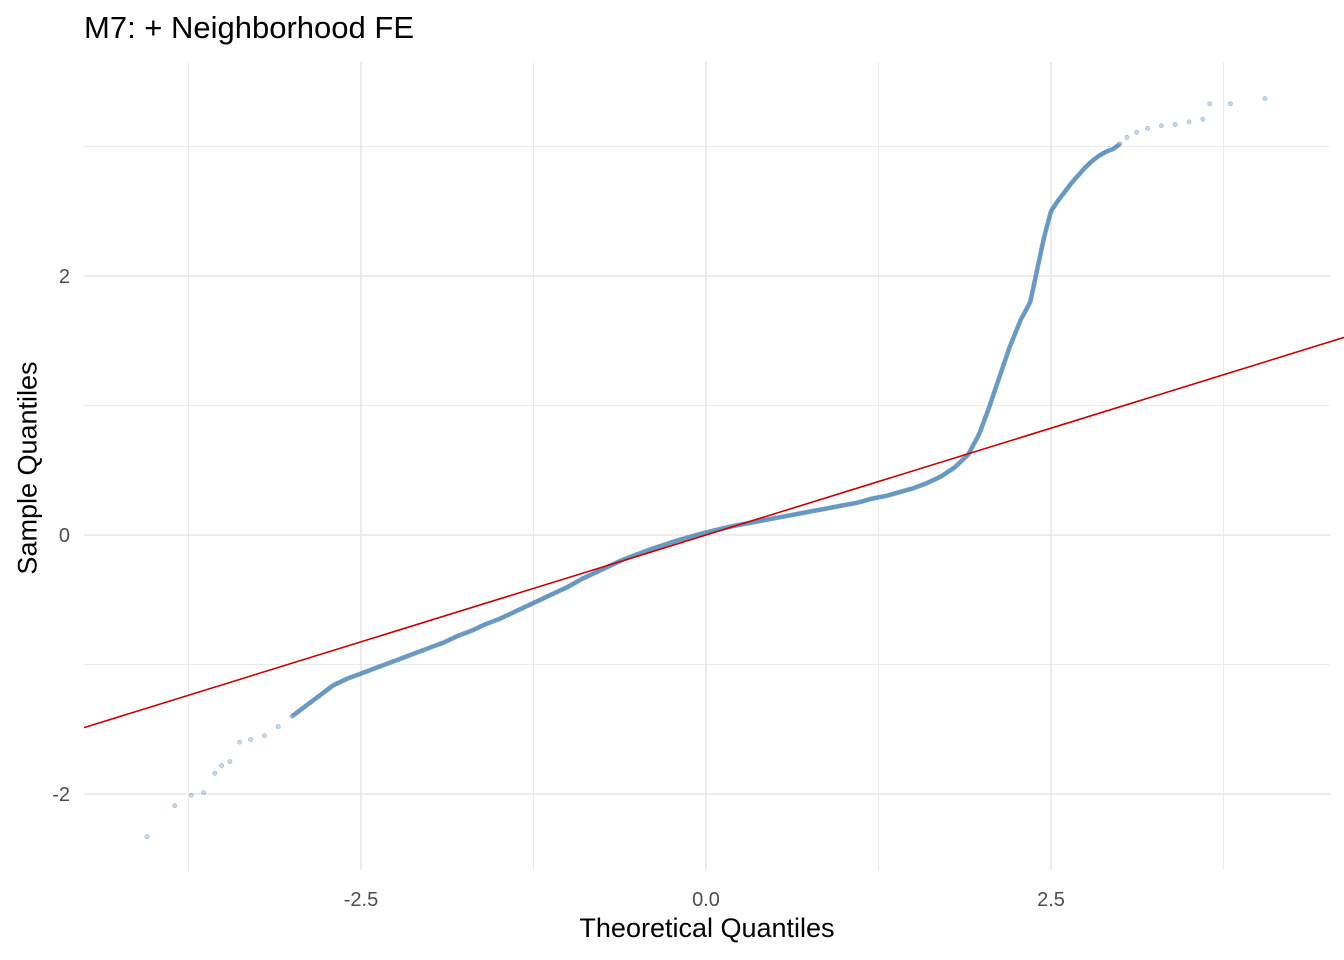 The height and width of the screenshot is (960, 1344). Describe the element at coordinates (64, 277) in the screenshot. I see `y-tick-label: 2` at that location.